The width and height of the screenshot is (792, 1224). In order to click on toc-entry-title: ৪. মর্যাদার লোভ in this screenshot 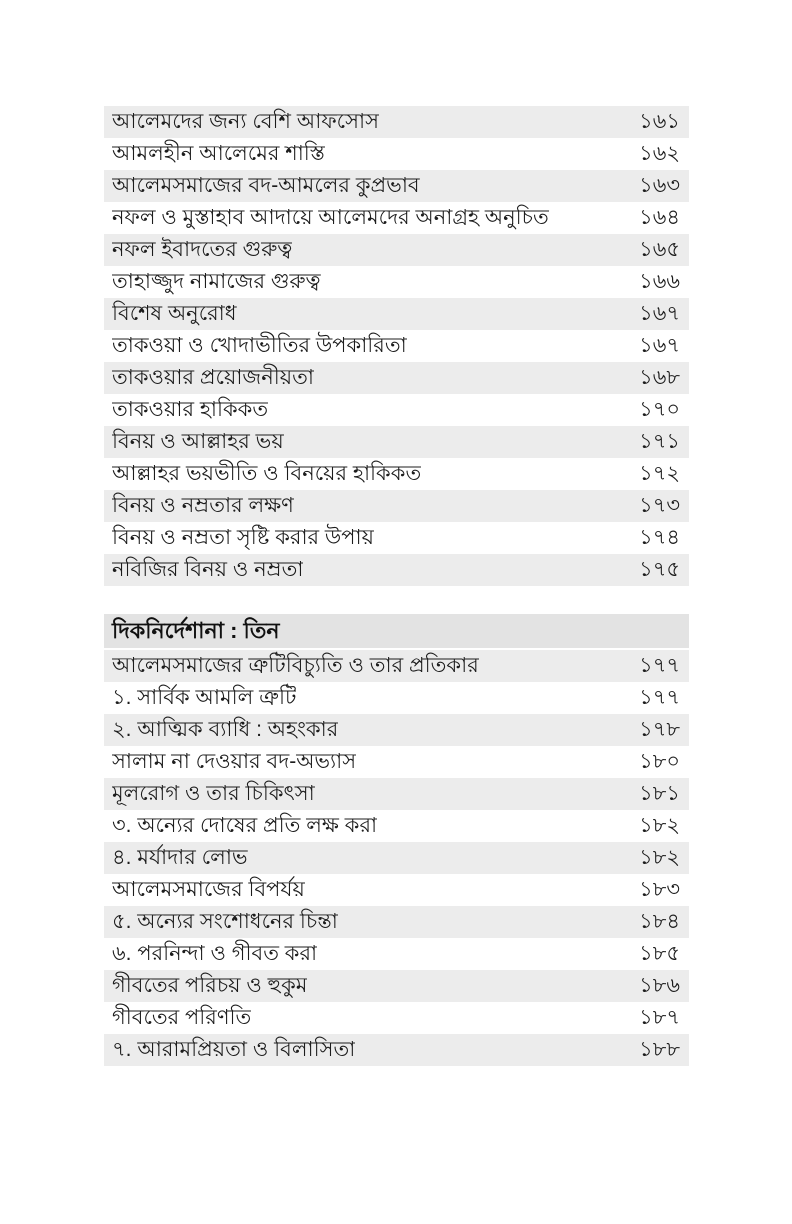, I will do `click(180, 857)`.